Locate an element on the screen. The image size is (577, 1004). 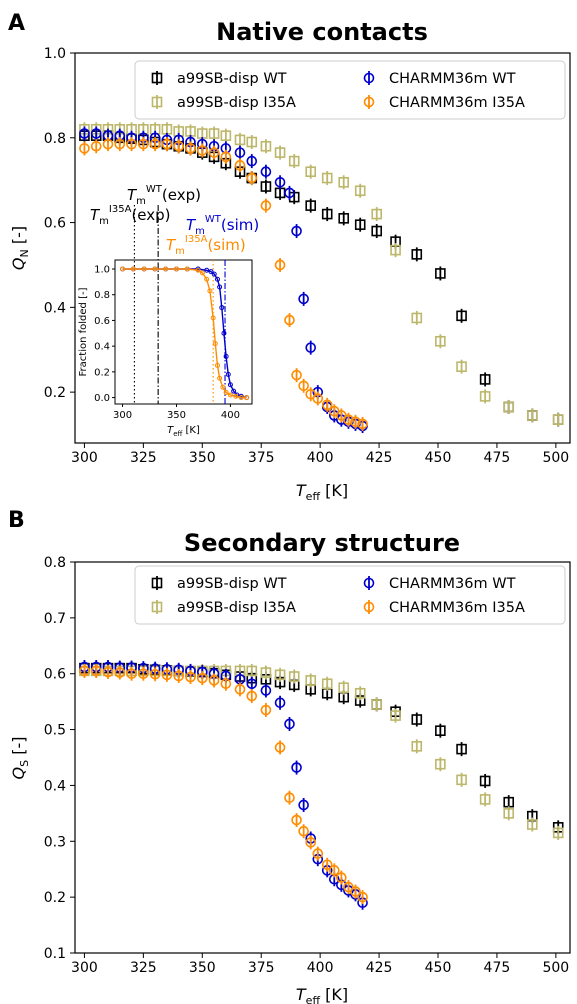
annotation-tm-wt-exp: TmWT(exp) is located at coordinates (164, 195).